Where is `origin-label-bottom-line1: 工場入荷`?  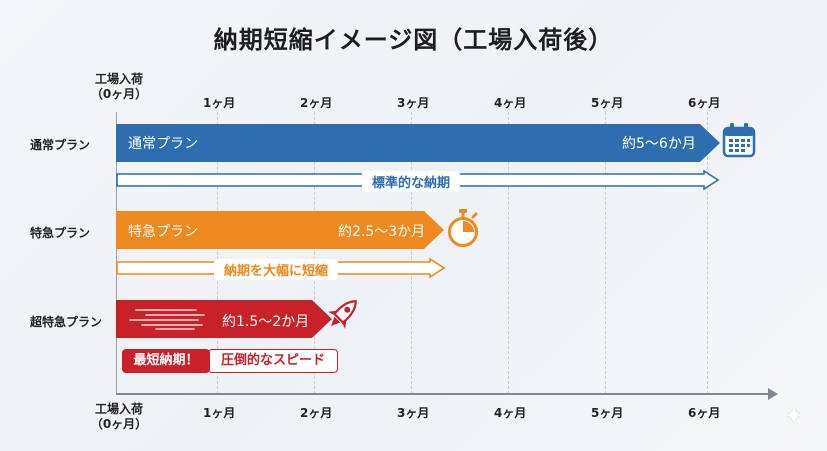
origin-label-bottom-line1: 工場入荷 is located at coordinates (118, 409).